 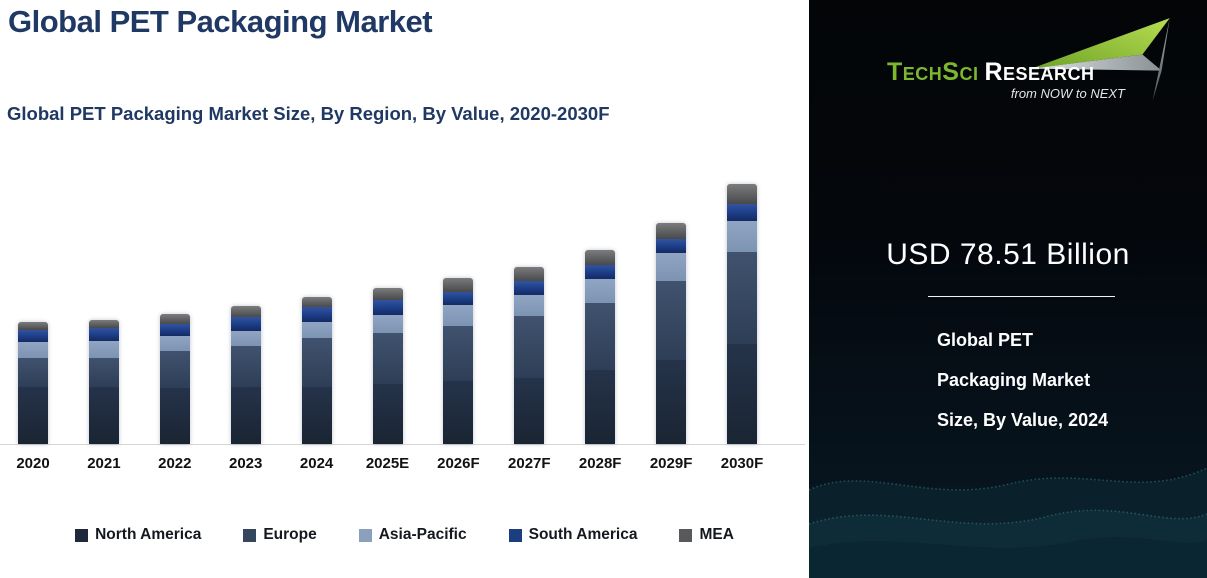 What do you see at coordinates (148, 534) in the screenshot?
I see `legend-label-north-america: North America` at bounding box center [148, 534].